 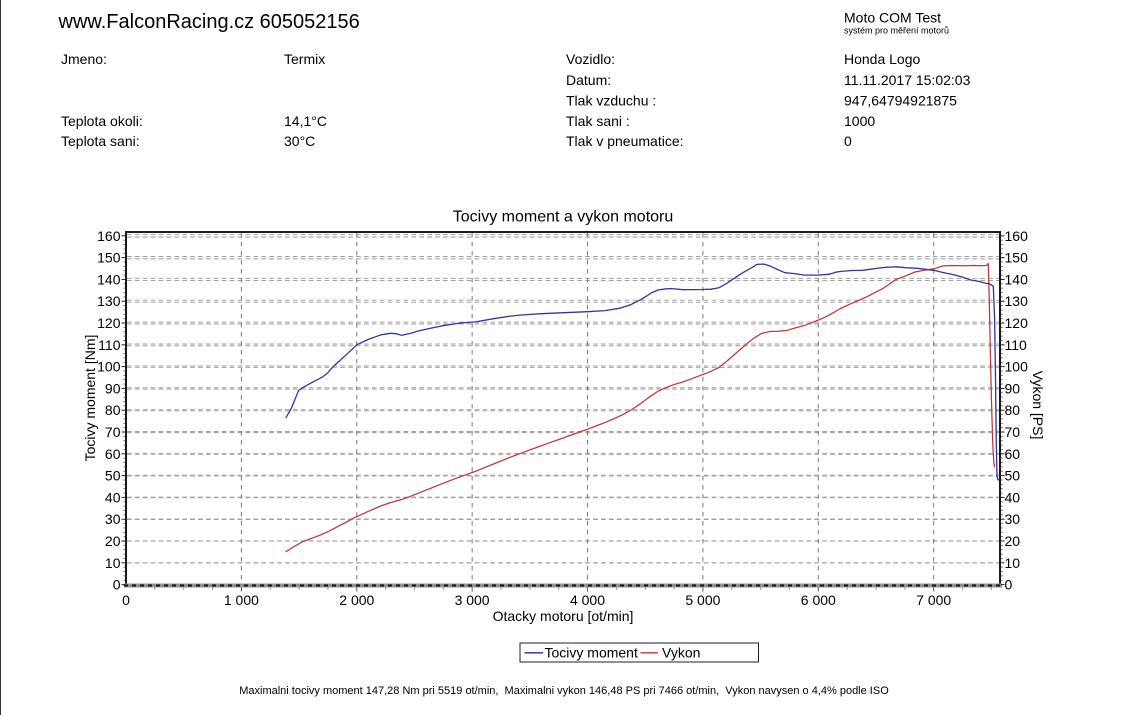 I want to click on svg-text: www.FalconRacing.cz 605052156, so click(x=209, y=22).